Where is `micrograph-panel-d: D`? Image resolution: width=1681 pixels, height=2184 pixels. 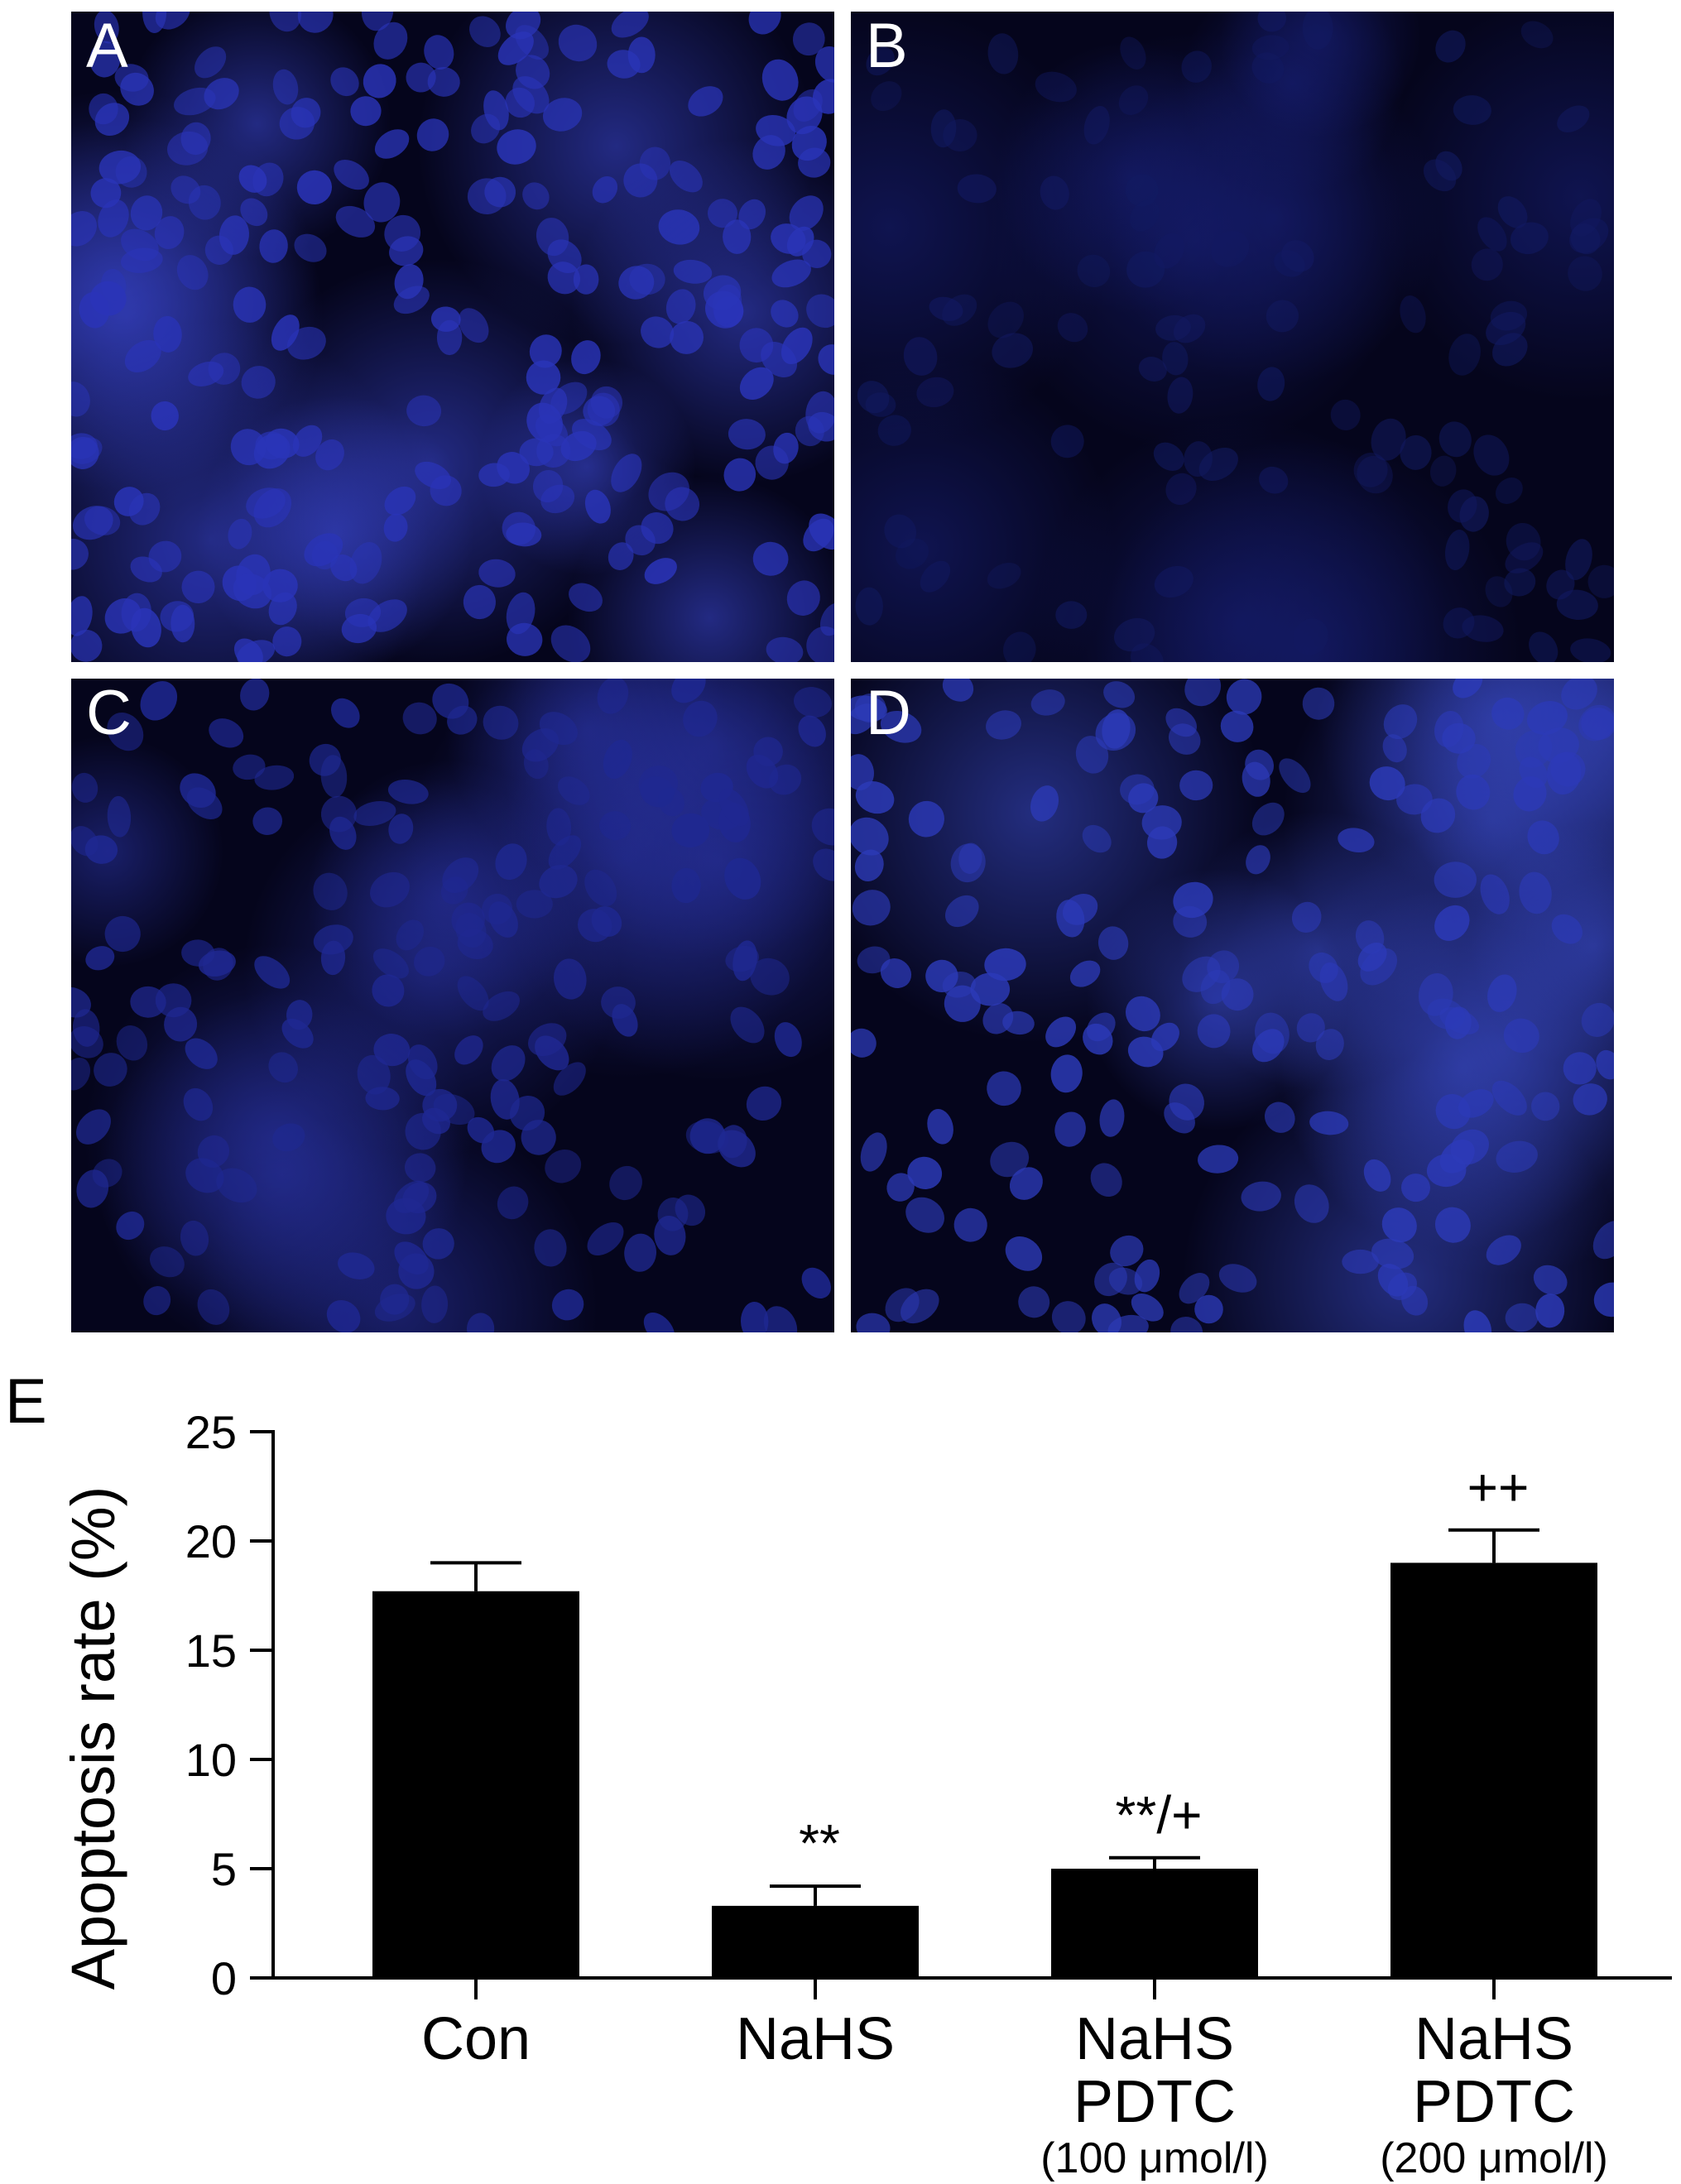 micrograph-panel-d: D is located at coordinates (1232, 1005).